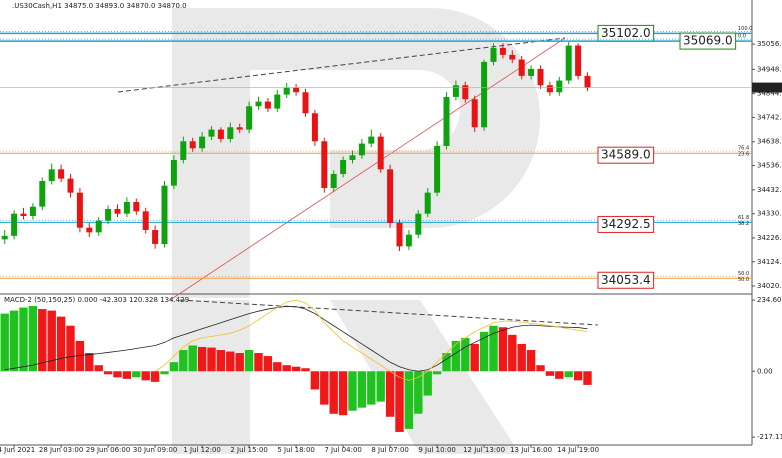  What do you see at coordinates (769, 142) in the screenshot?
I see `y-tick-label: 34638.0` at bounding box center [769, 142].